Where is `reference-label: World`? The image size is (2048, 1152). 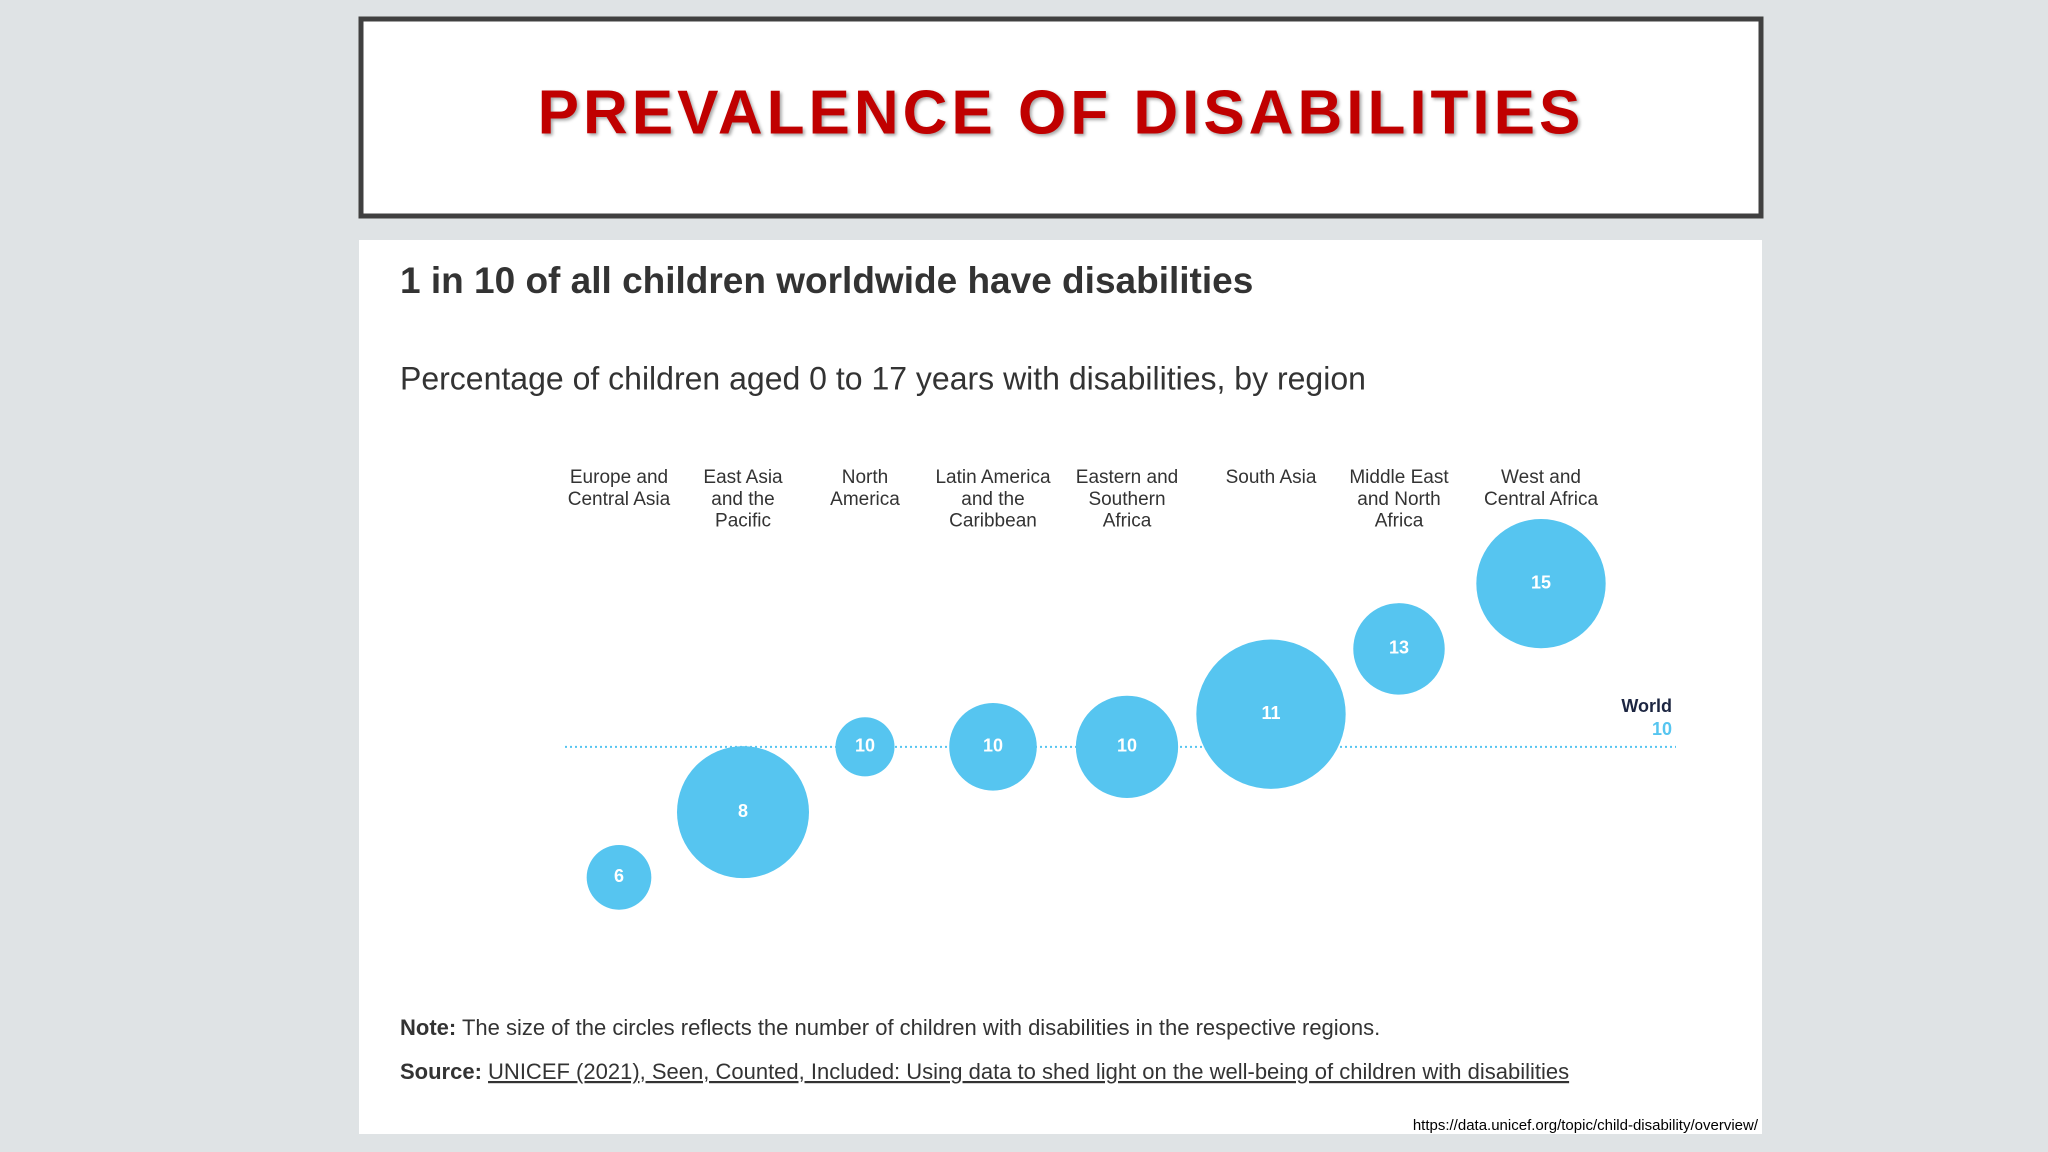
reference-label: World is located at coordinates (1646, 706).